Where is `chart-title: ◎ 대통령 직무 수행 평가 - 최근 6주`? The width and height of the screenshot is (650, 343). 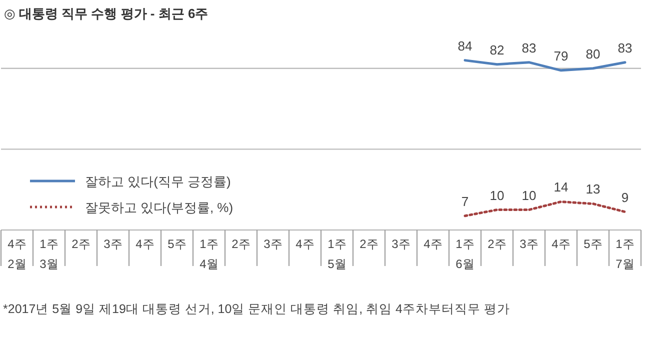 chart-title: ◎ 대통령 직무 수행 평가 - 최근 6주 is located at coordinates (106, 13).